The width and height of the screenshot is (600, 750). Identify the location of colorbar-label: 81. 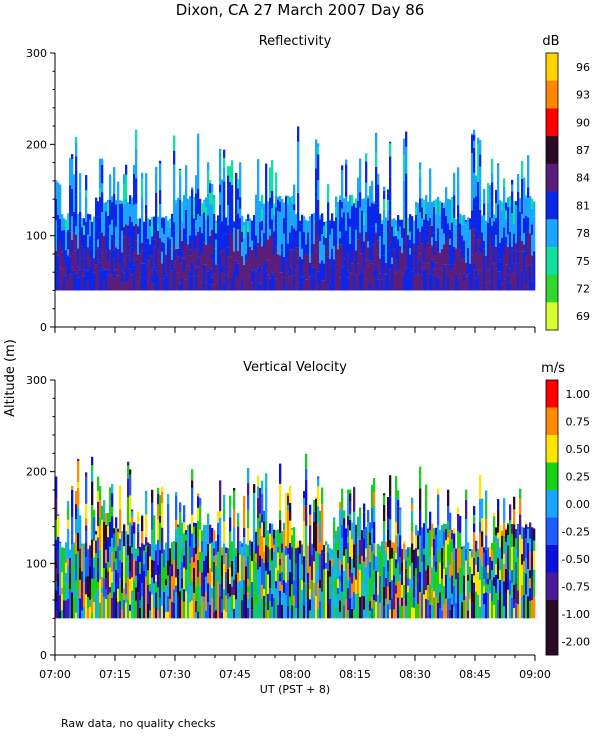
(583, 205).